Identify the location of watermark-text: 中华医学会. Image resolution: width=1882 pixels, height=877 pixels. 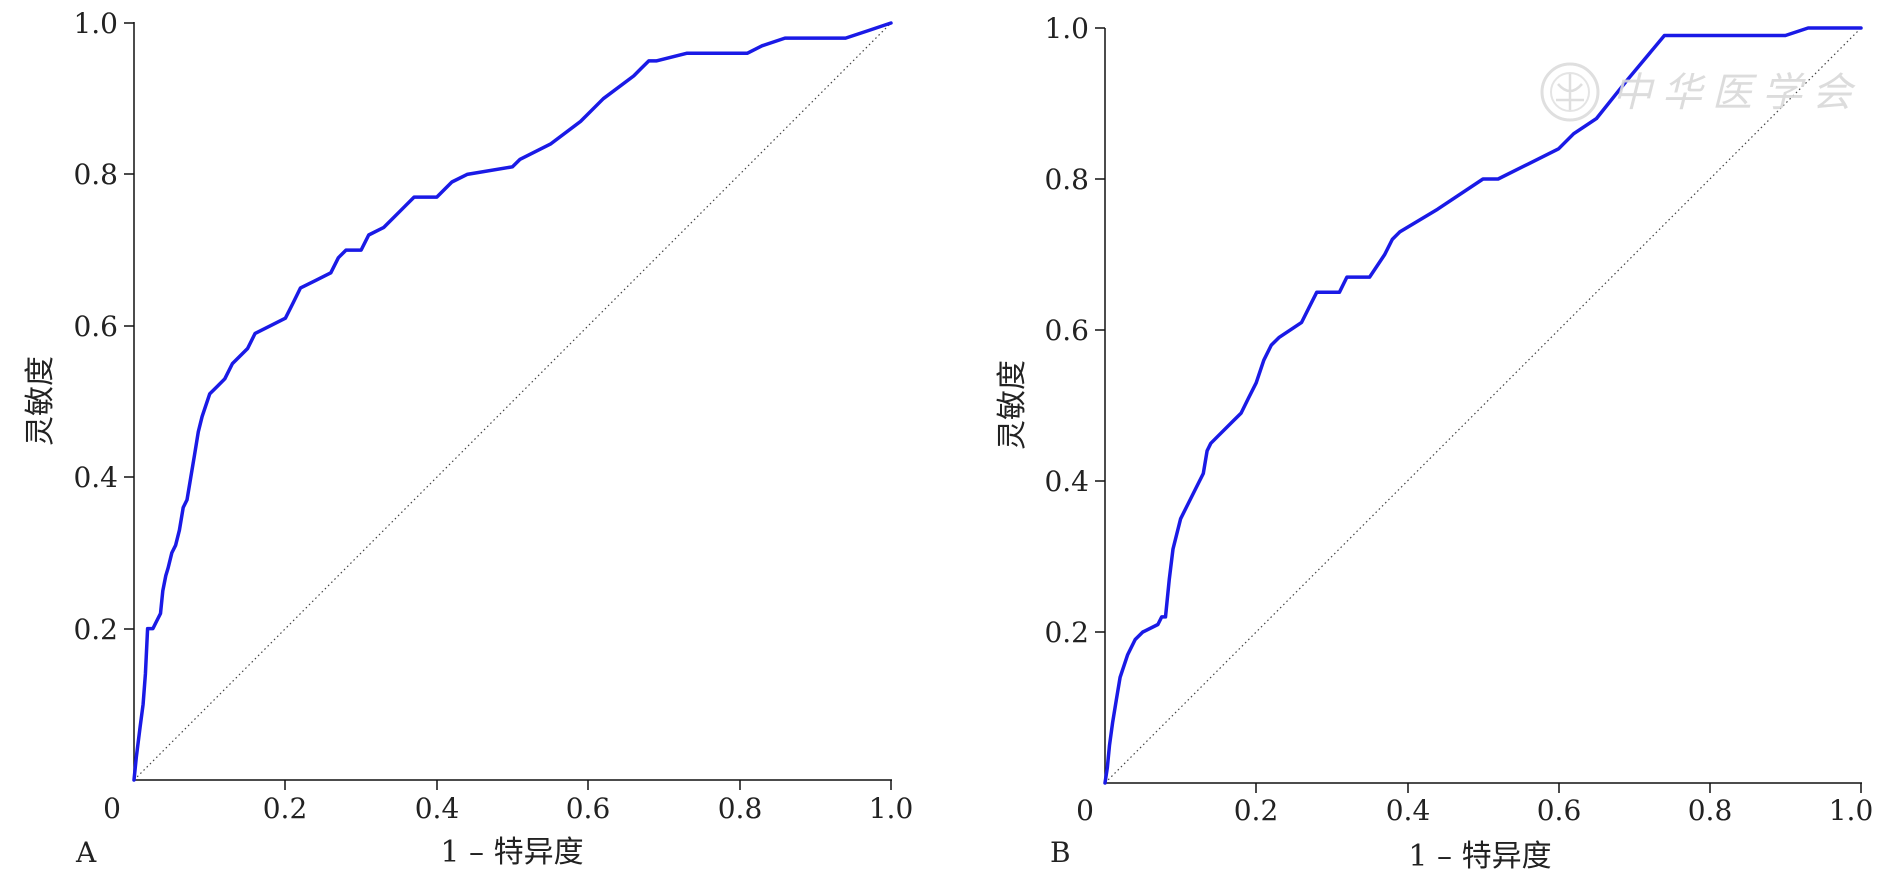
(1737, 93).